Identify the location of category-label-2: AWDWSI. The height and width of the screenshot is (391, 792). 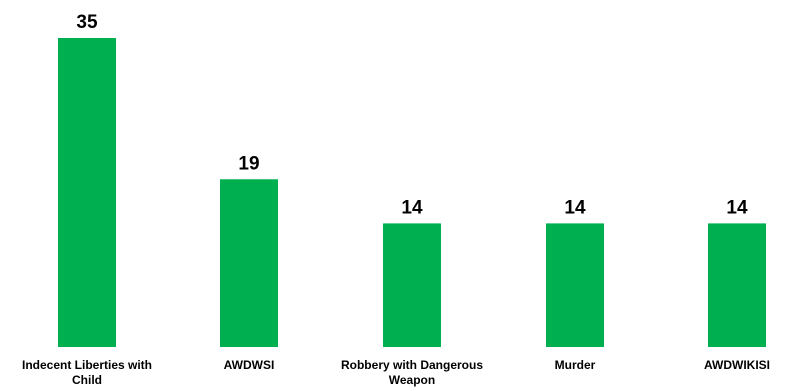
(249, 365).